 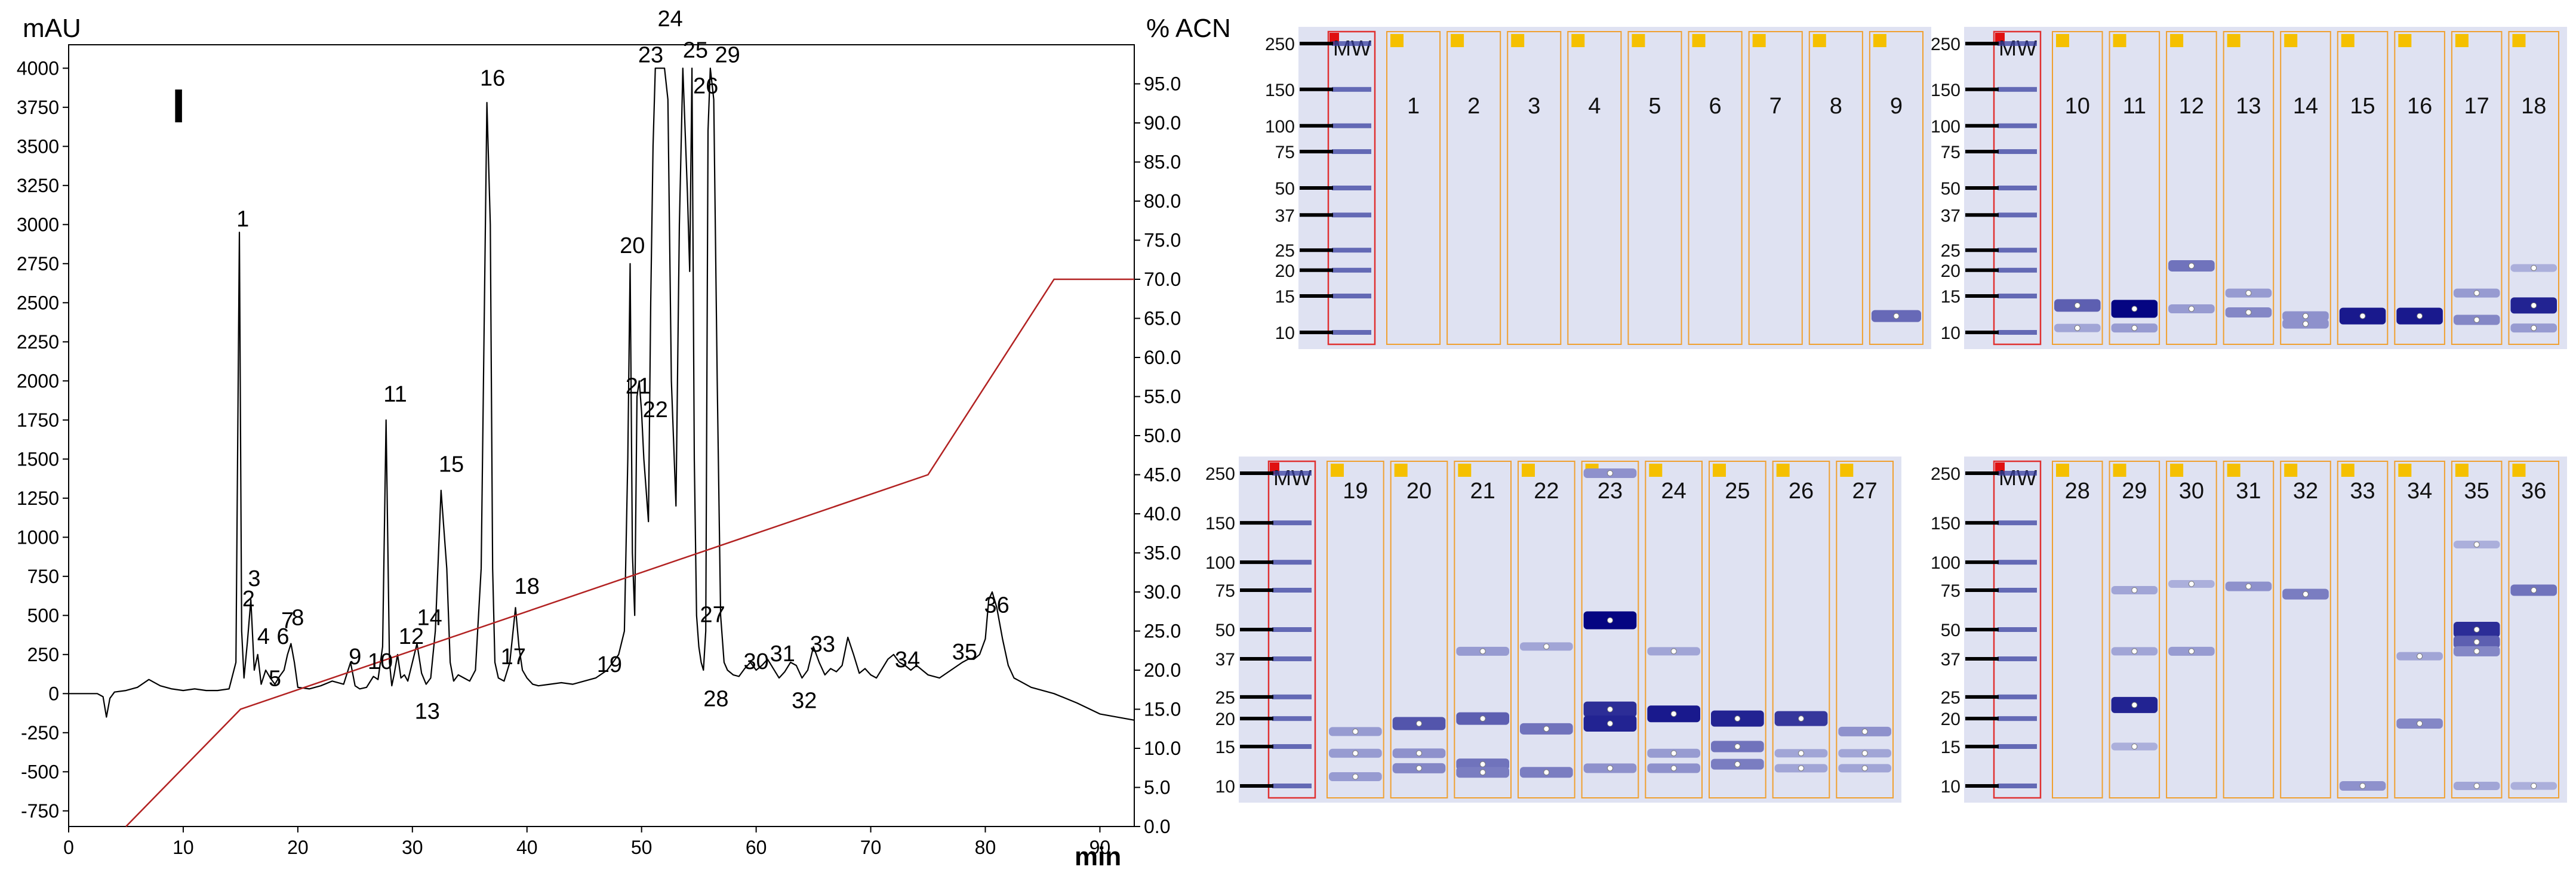 What do you see at coordinates (1225, 747) in the screenshot?
I see `mw-label: 15` at bounding box center [1225, 747].